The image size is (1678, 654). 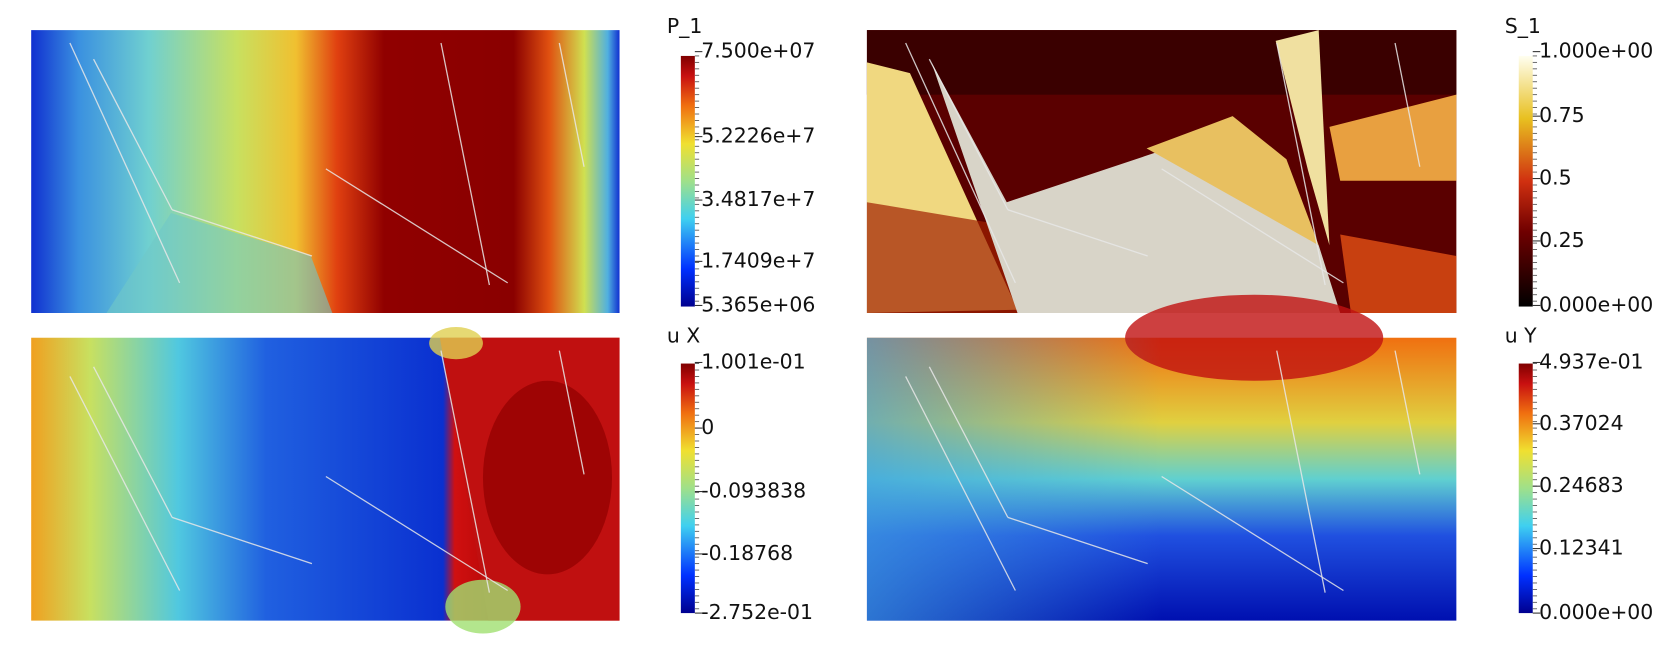 What do you see at coordinates (753, 491) in the screenshot?
I see `colorbar-label: -0.093838` at bounding box center [753, 491].